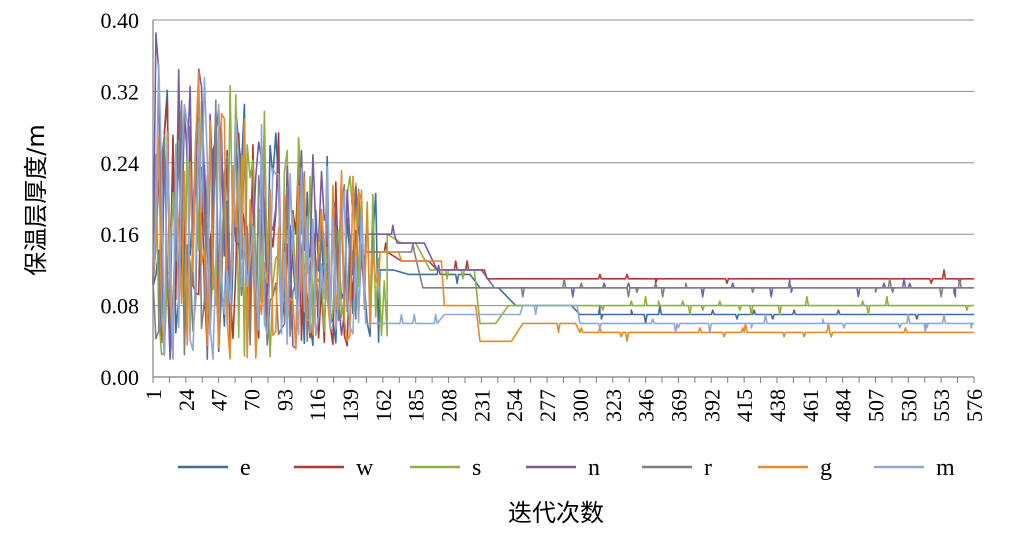 This screenshot has height=541, width=1024. Describe the element at coordinates (810, 405) in the screenshot. I see `x-tick-label: 461` at that location.